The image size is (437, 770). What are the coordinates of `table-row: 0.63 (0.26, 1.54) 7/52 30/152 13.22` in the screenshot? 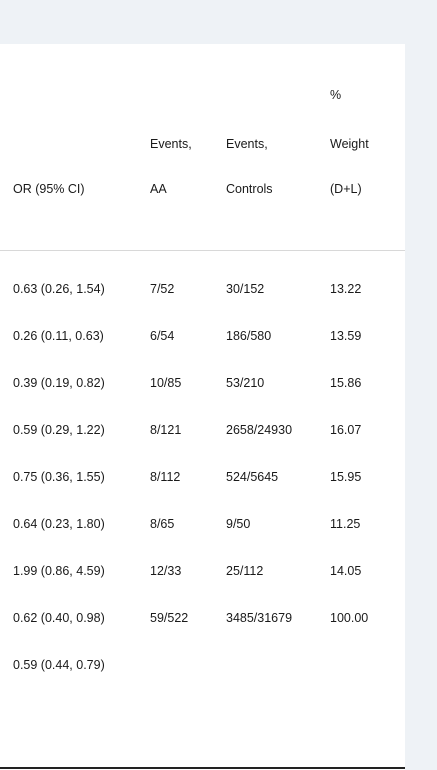 It's located at (202, 289).